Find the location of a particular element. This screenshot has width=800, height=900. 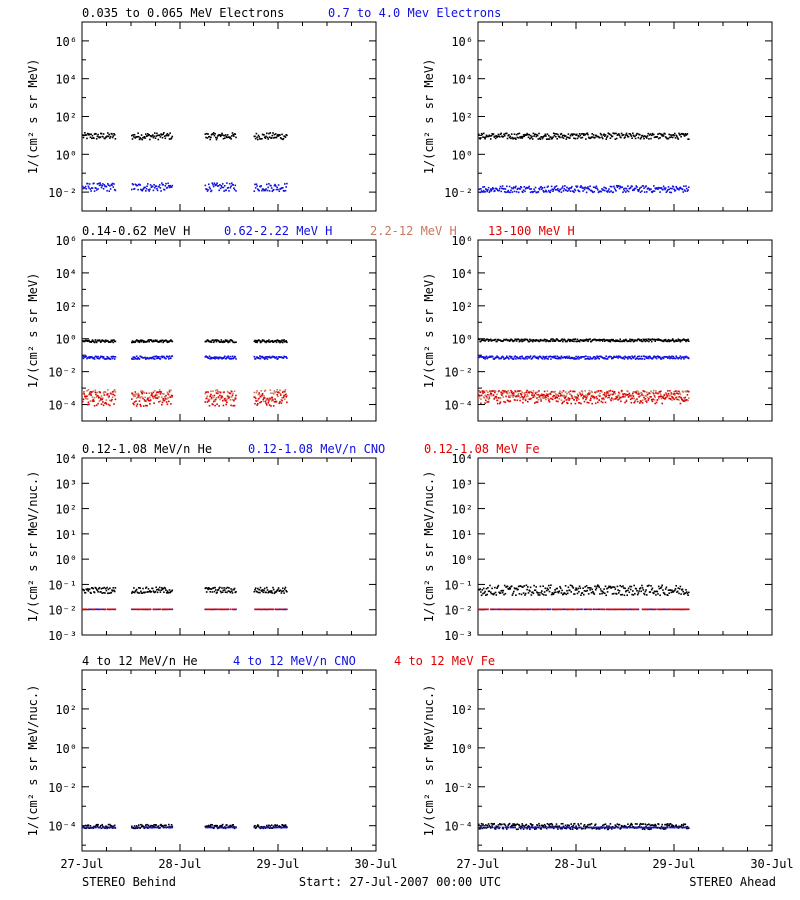

y-tick-label: 10⁰ is located at coordinates (462, 155).